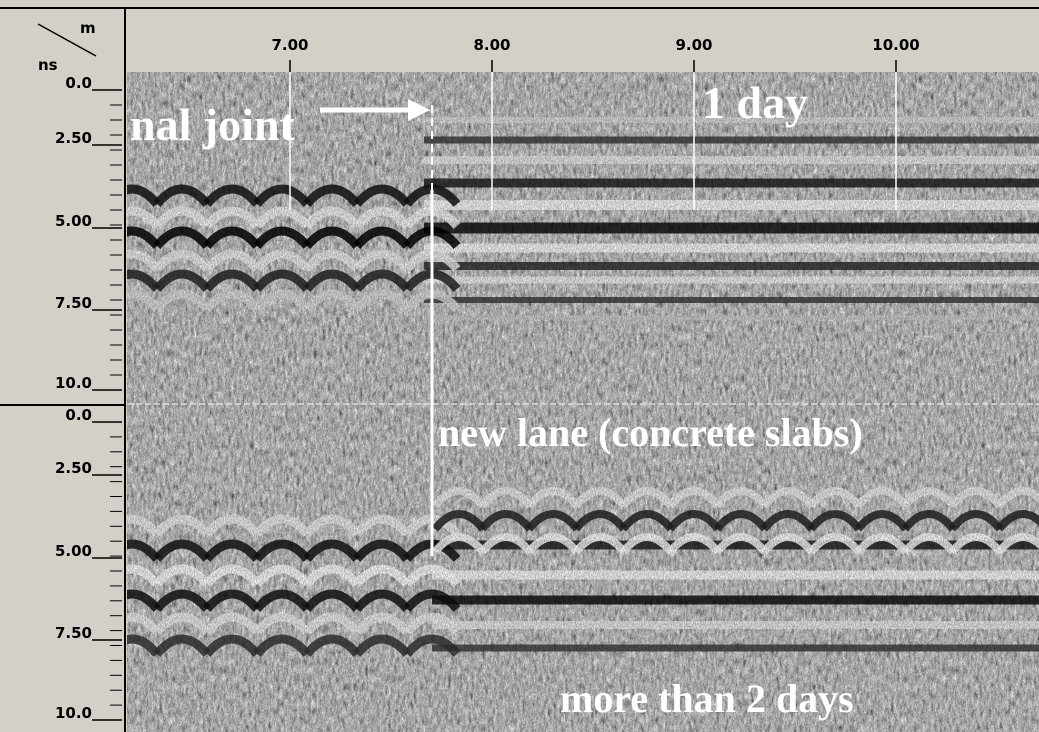  I want to click on arrow-head, so click(419, 110).